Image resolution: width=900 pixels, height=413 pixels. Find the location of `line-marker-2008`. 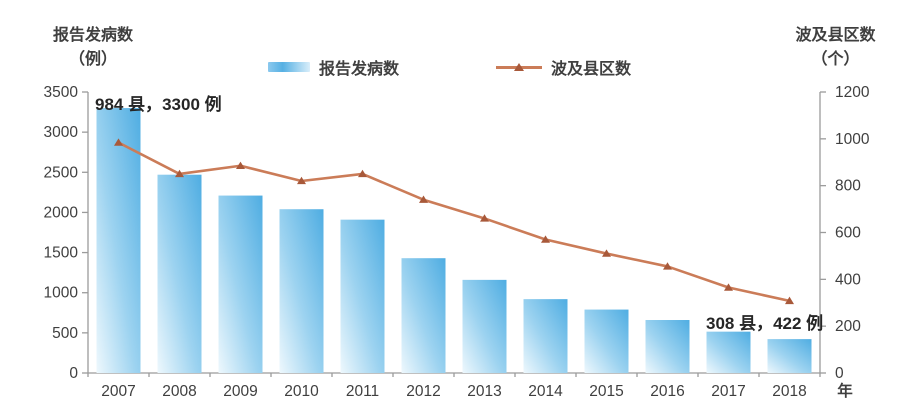

line-marker-2008 is located at coordinates (179, 173).